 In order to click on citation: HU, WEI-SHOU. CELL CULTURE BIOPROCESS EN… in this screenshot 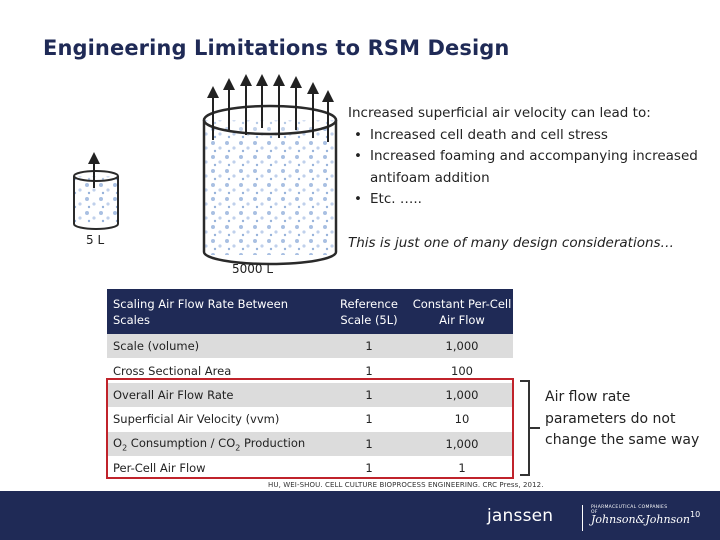, I will do `click(406, 485)`.